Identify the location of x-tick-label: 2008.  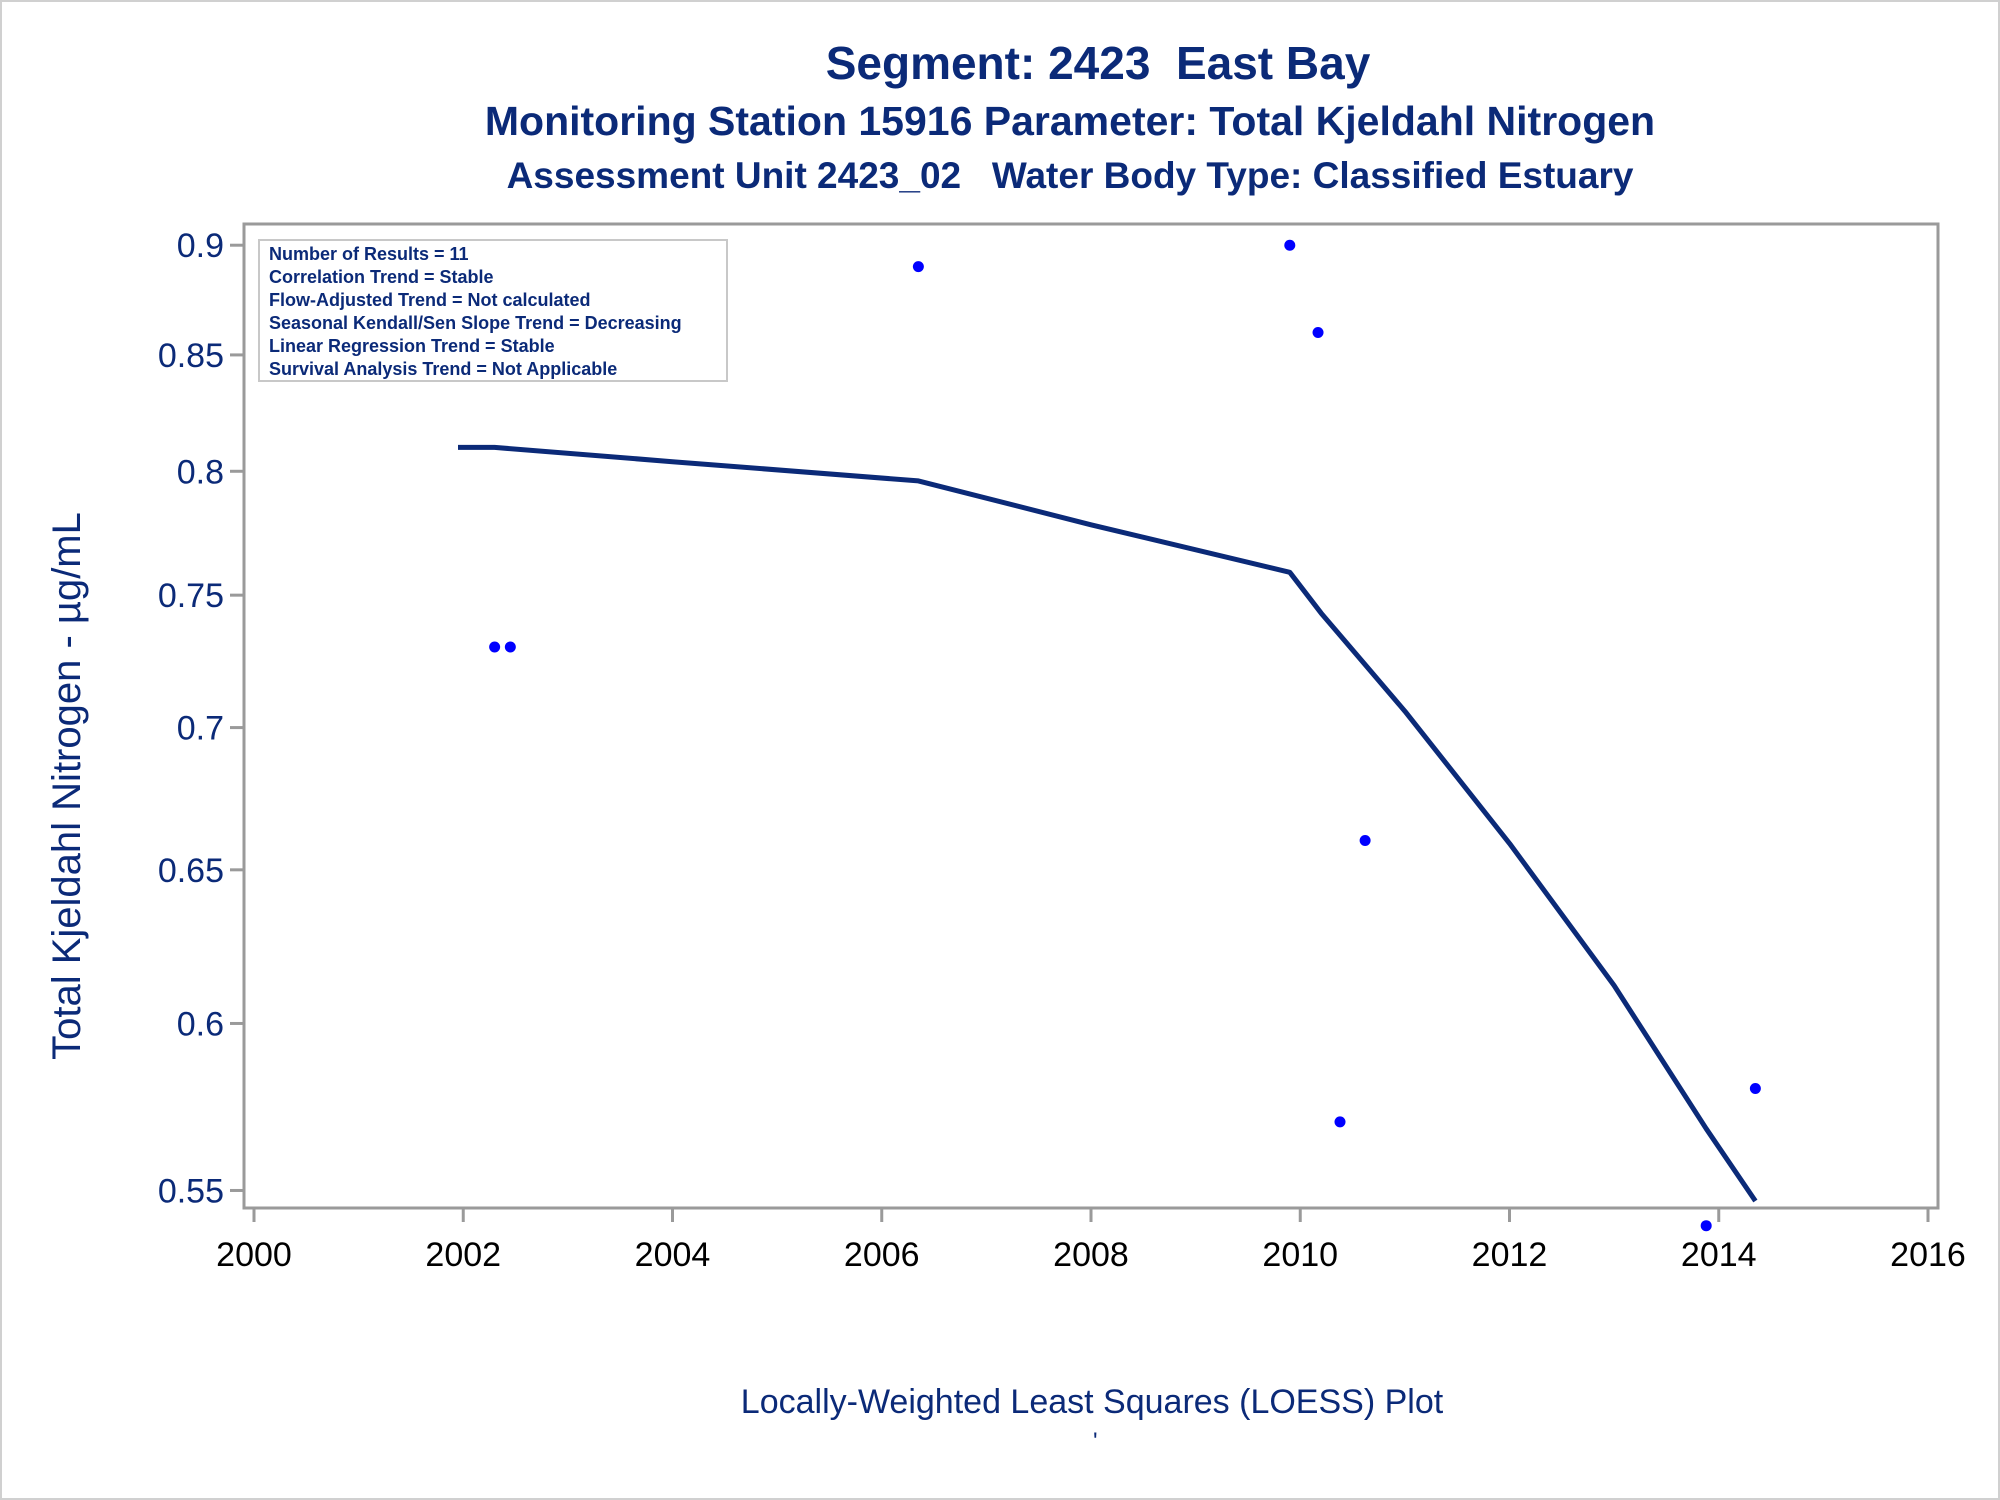
(1091, 1255).